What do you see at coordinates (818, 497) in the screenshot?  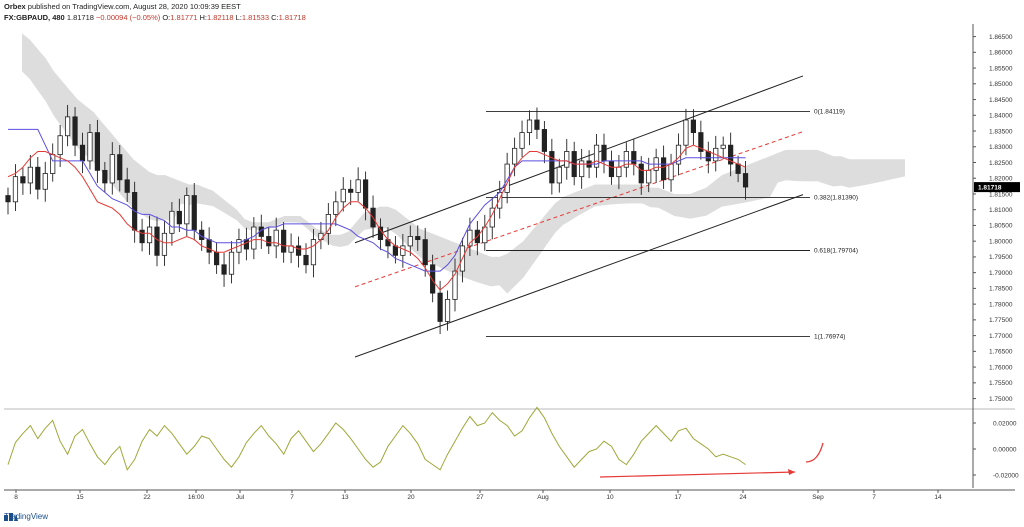 I see `time-tick-label: Sep` at bounding box center [818, 497].